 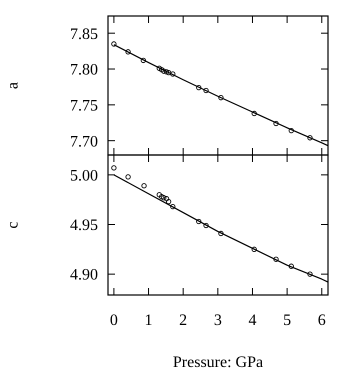 I want to click on y-tick-label: 7.85, so click(x=84, y=34).